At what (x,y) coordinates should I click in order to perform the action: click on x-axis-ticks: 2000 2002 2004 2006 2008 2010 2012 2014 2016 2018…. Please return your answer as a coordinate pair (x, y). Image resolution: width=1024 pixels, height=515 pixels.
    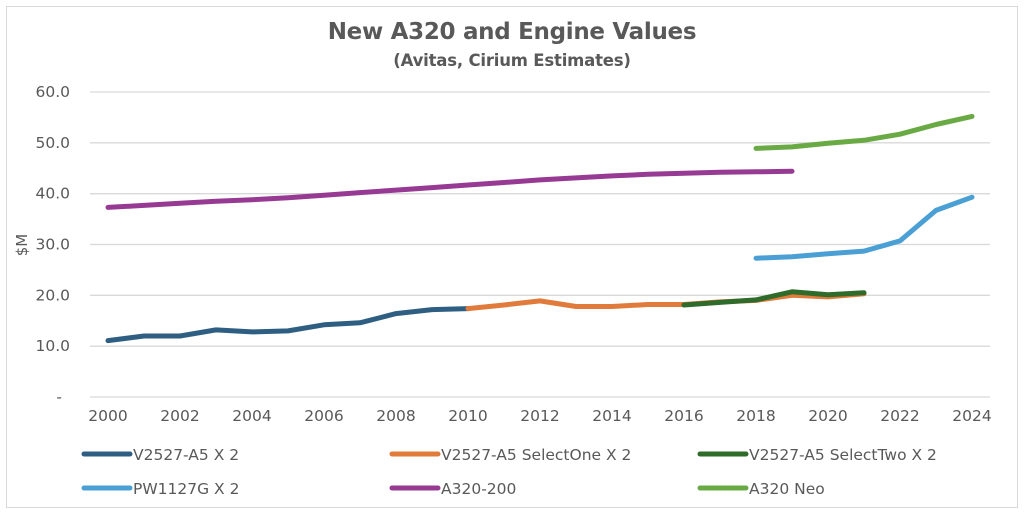
    Looking at the image, I should click on (539, 416).